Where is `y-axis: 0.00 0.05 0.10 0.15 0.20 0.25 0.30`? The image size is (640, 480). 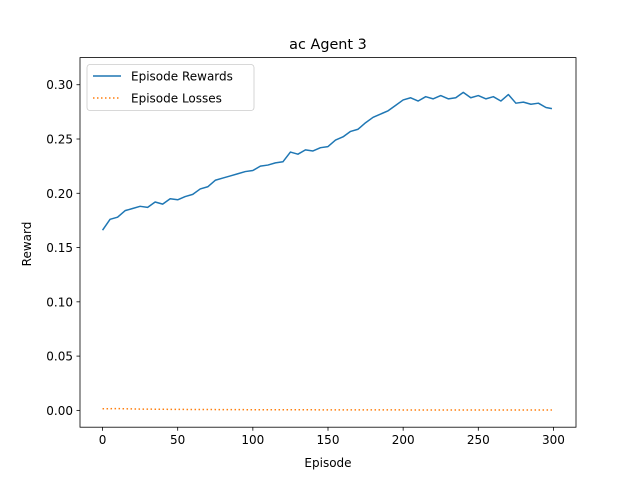
y-axis: 0.00 0.05 0.10 0.15 0.20 0.25 0.30 is located at coordinates (63, 248).